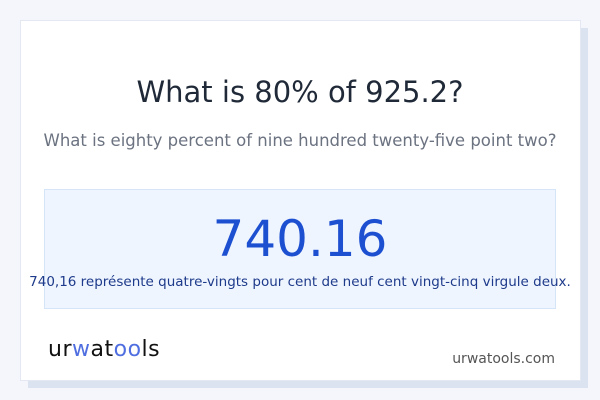 The image size is (600, 400). Describe the element at coordinates (60, 349) in the screenshot. I see `logo-text: ur` at that location.